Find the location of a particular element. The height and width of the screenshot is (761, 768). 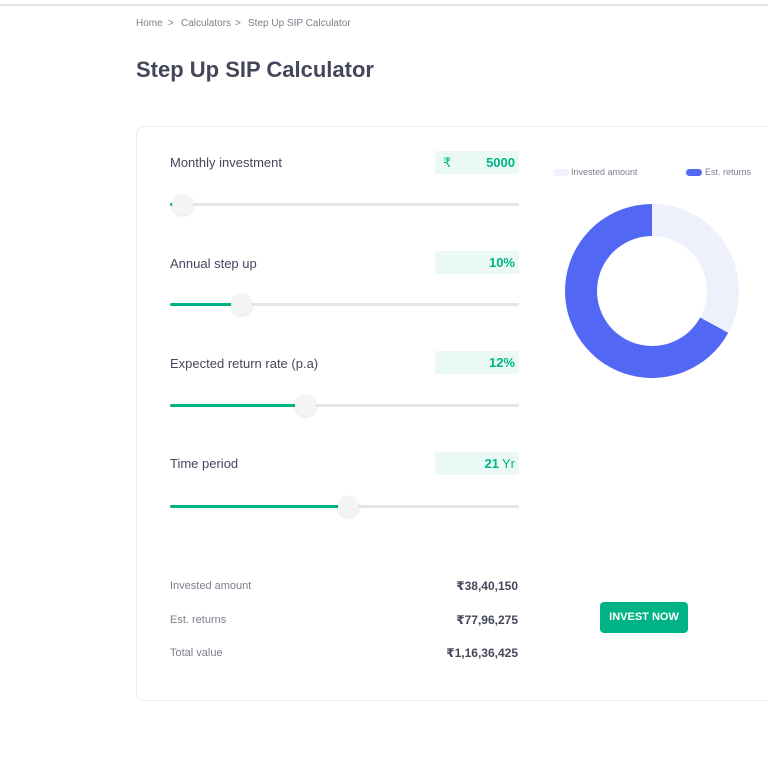

summary-label: Est. returns is located at coordinates (198, 620).